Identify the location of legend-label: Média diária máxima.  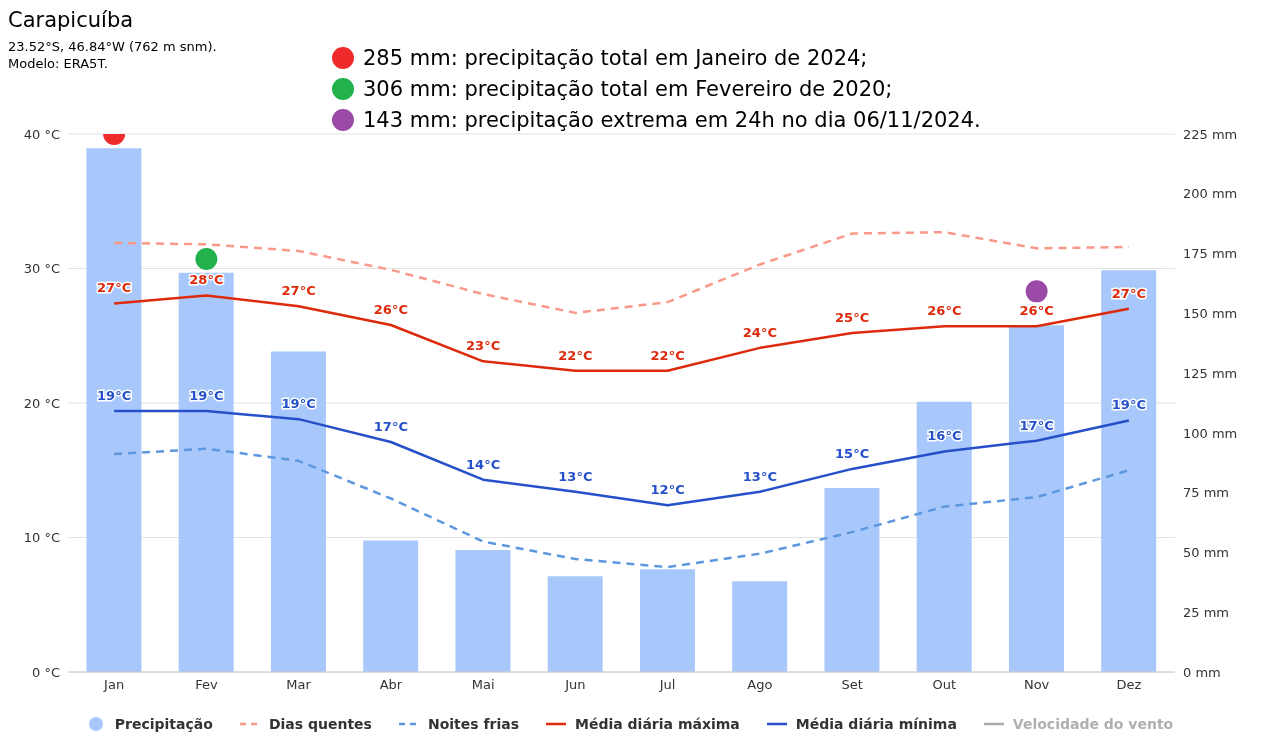
(657, 724).